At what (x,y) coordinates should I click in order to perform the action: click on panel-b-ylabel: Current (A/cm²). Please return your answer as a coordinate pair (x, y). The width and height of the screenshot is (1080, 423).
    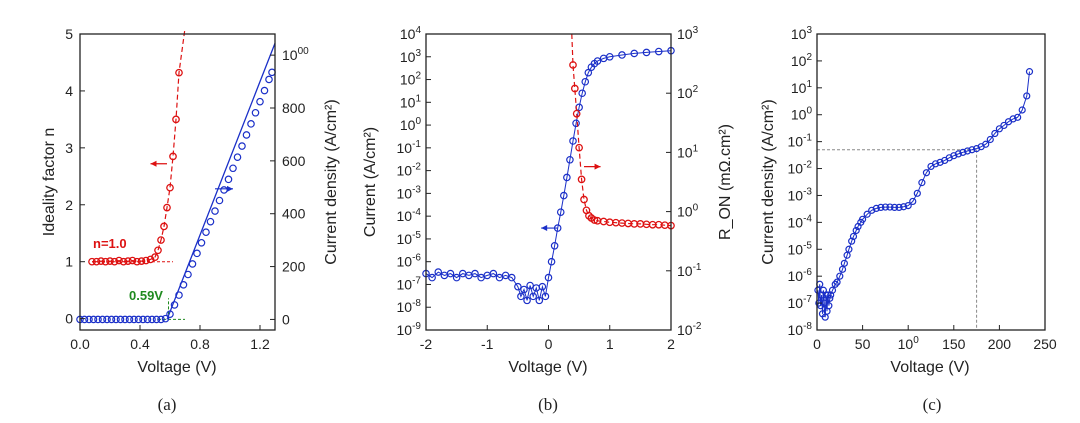
    Looking at the image, I should click on (370, 182).